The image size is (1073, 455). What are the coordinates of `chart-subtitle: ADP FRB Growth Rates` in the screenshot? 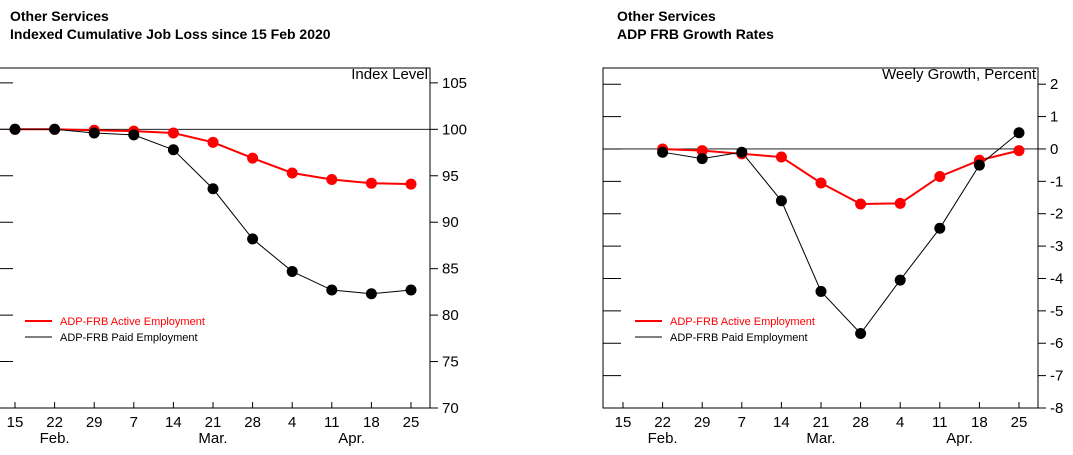 It's located at (695, 34).